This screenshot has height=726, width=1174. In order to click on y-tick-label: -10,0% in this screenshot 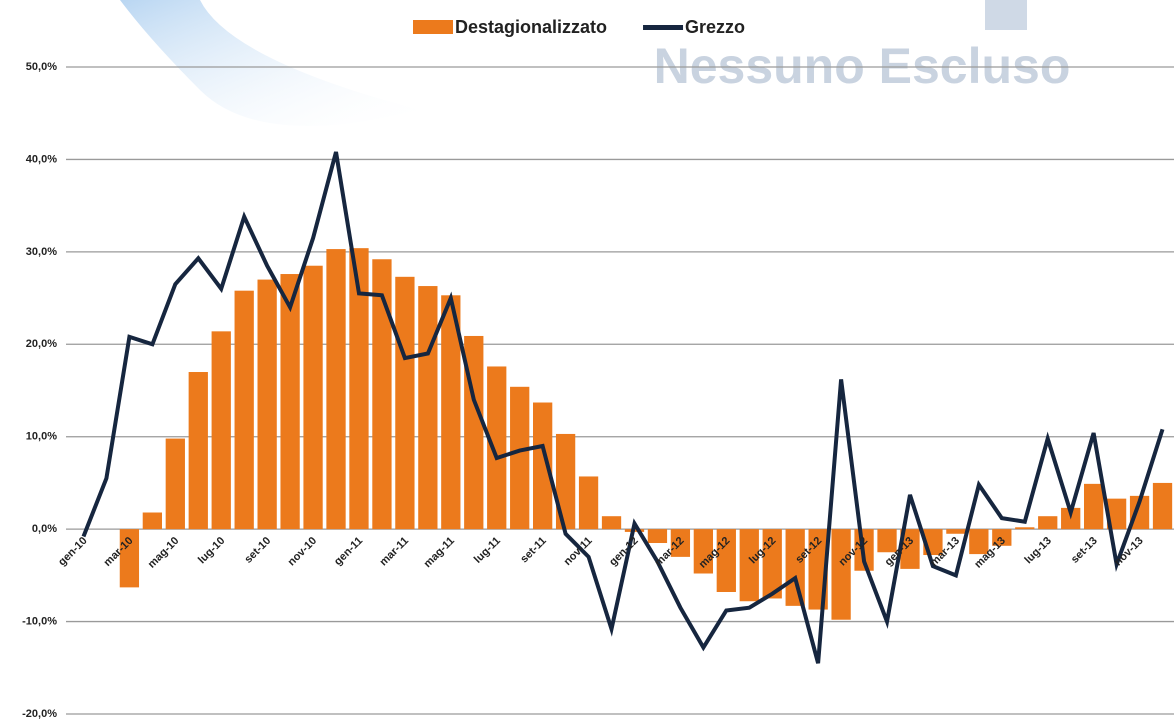, I will do `click(39, 621)`.